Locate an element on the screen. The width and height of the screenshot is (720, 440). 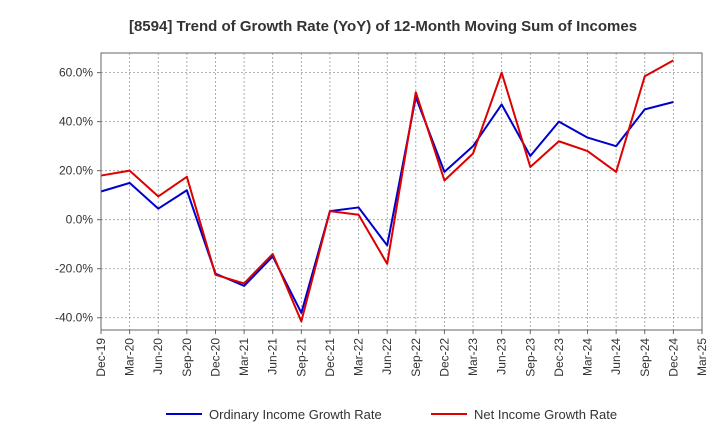
y-tick-label: 40.0% is located at coordinates (76, 122).